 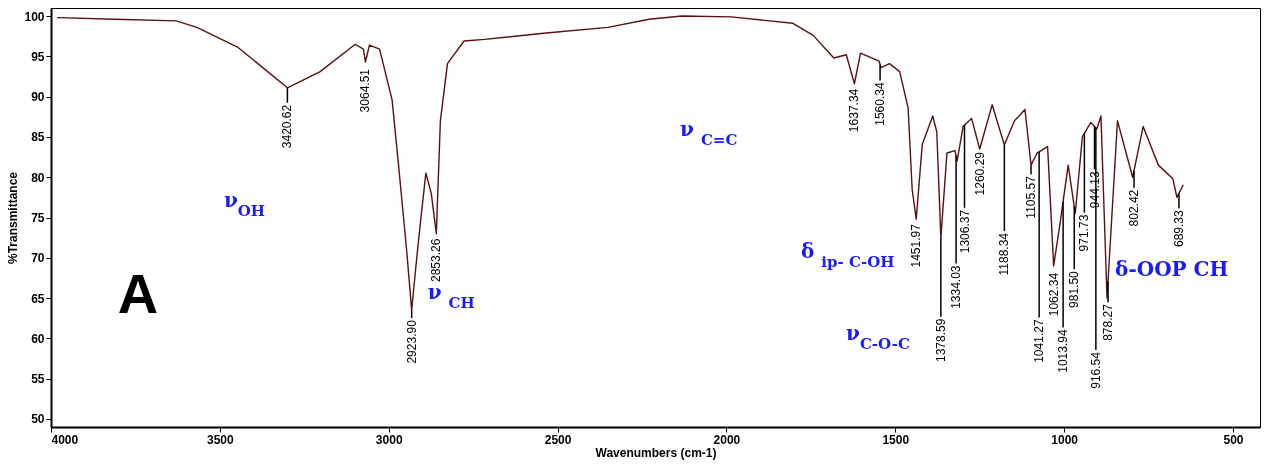 I want to click on annotation: δ-OOP CH, so click(x=1172, y=269).